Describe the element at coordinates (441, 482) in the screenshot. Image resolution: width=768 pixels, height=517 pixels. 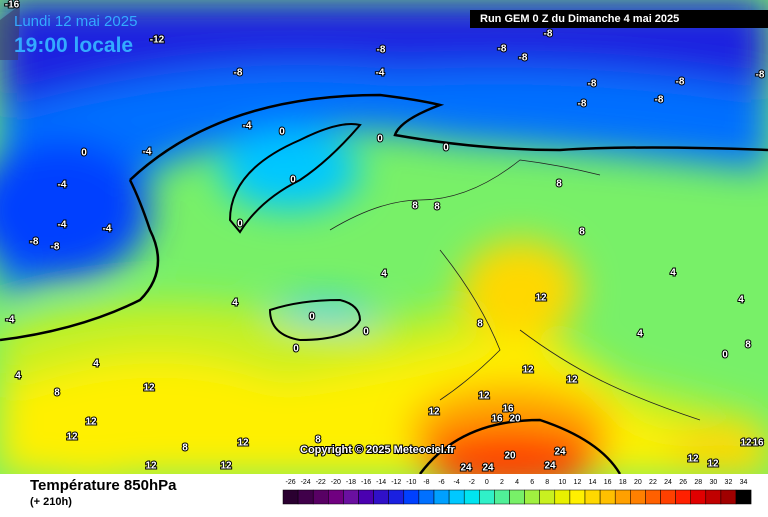
I see `scale-label: -6` at that location.